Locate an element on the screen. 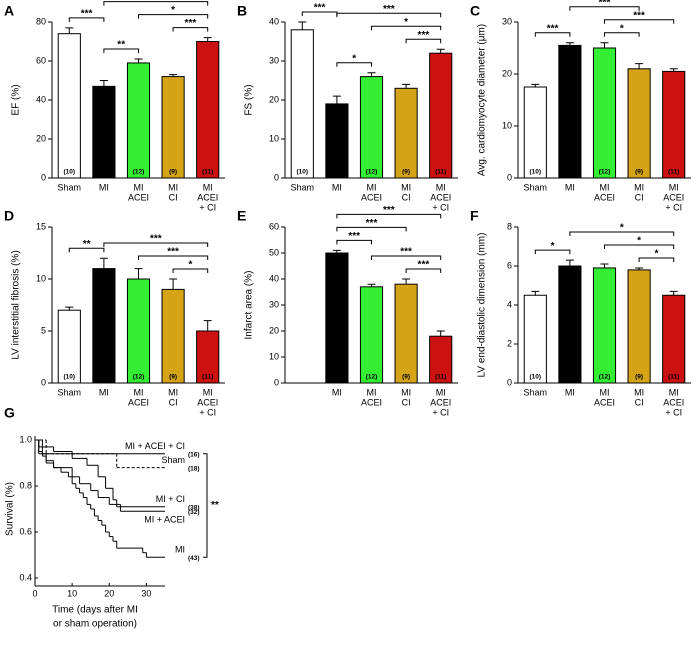  x-tick-label: + CI is located at coordinates (207, 207).